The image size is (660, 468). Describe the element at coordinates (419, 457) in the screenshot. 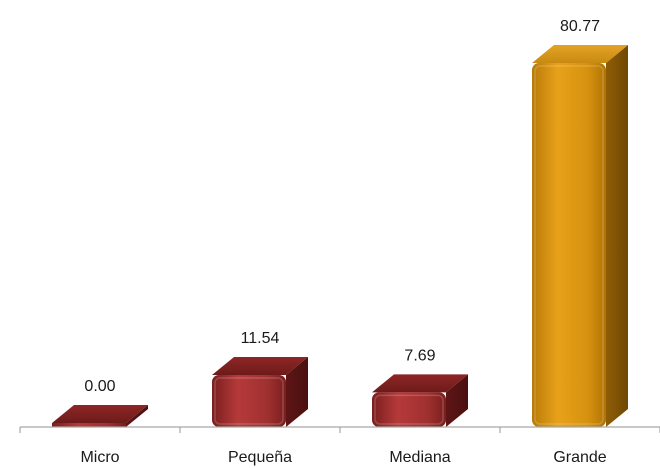

I see `tick-label-mediana: Mediana` at that location.